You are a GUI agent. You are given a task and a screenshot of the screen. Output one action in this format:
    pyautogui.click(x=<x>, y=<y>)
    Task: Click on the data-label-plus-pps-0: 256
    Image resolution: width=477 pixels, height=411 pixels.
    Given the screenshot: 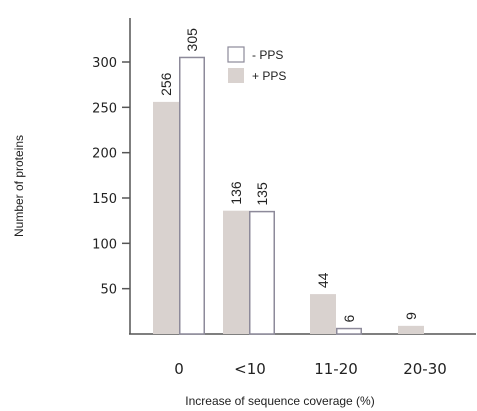 What is the action you would take?
    pyautogui.click(x=166, y=84)
    